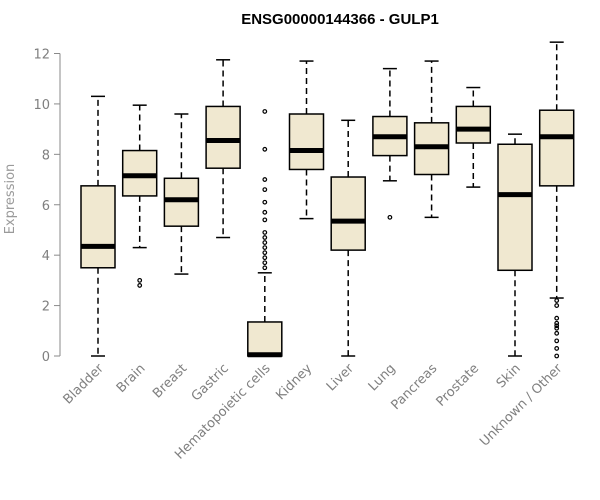 This screenshot has width=600, height=500. Describe the element at coordinates (382, 377) in the screenshot. I see `x-tick-label: Lung` at that location.